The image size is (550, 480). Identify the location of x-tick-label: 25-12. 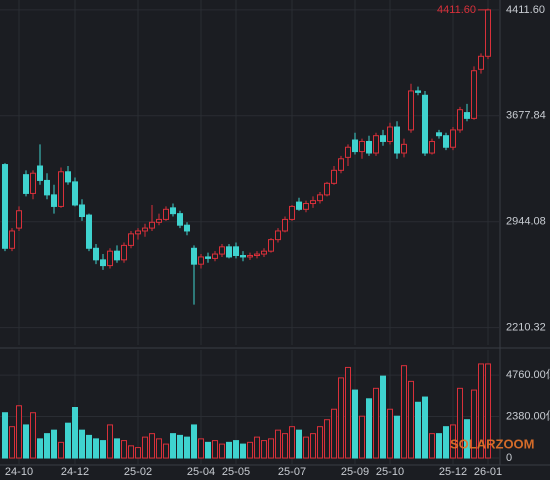
(453, 472).